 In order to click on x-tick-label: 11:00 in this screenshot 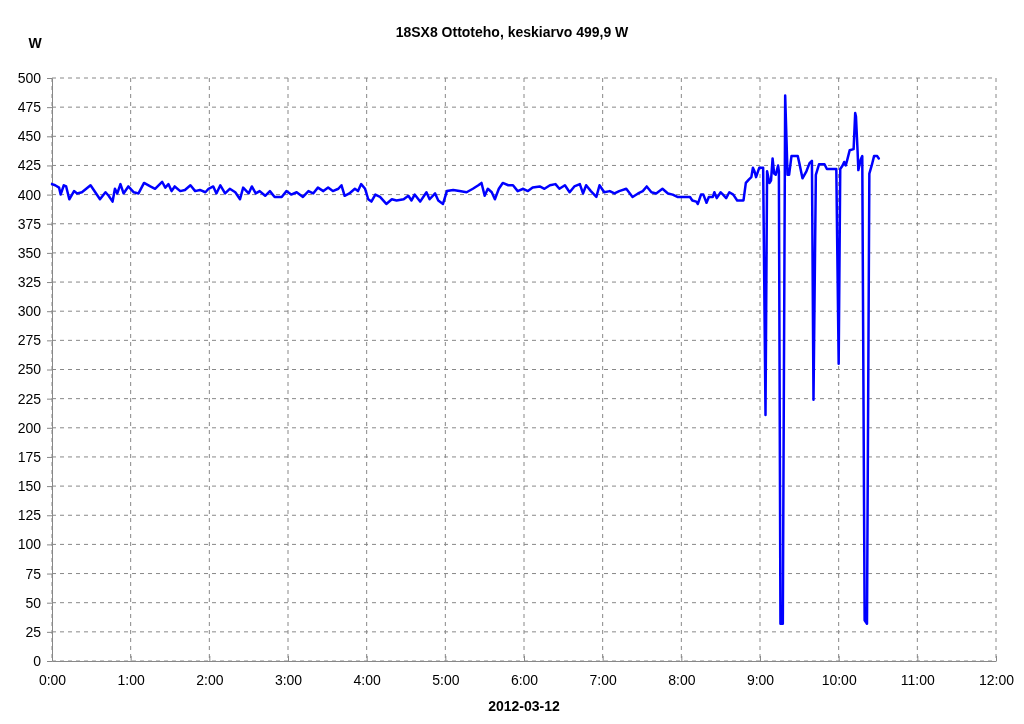, I will do `click(918, 679)`.